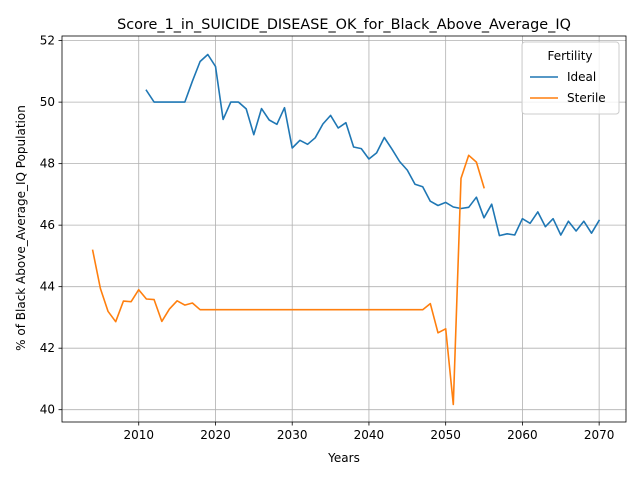  I want to click on legend-title: Fertility, so click(569, 56).